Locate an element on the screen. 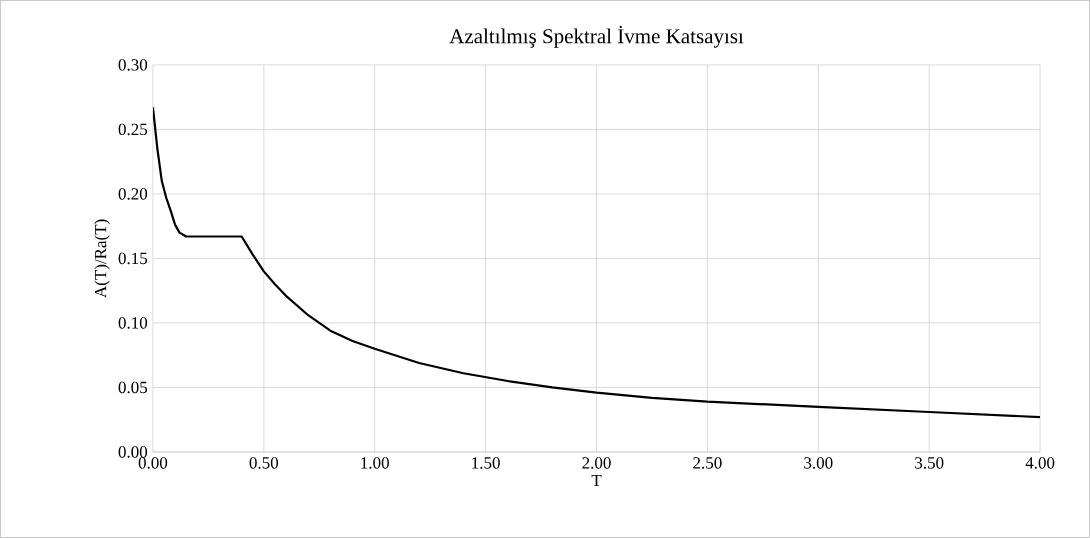  x-tick-label: 0.00 is located at coordinates (153, 463).